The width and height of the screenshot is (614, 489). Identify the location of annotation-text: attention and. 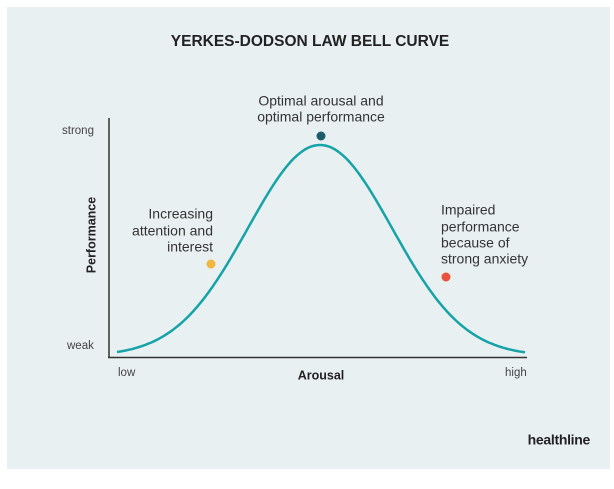
(172, 231).